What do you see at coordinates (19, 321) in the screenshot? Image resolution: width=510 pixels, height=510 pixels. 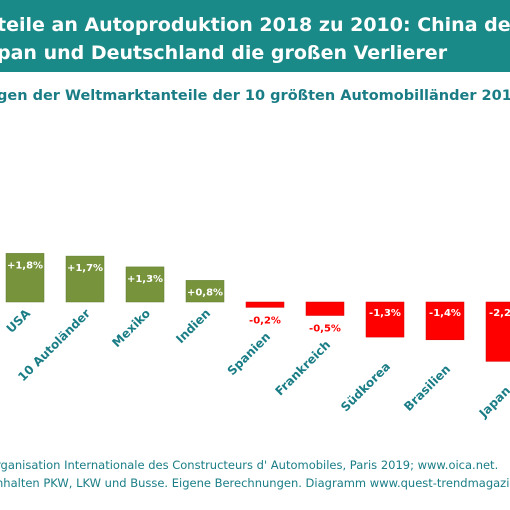 I see `tick-label-usa: USA` at bounding box center [19, 321].